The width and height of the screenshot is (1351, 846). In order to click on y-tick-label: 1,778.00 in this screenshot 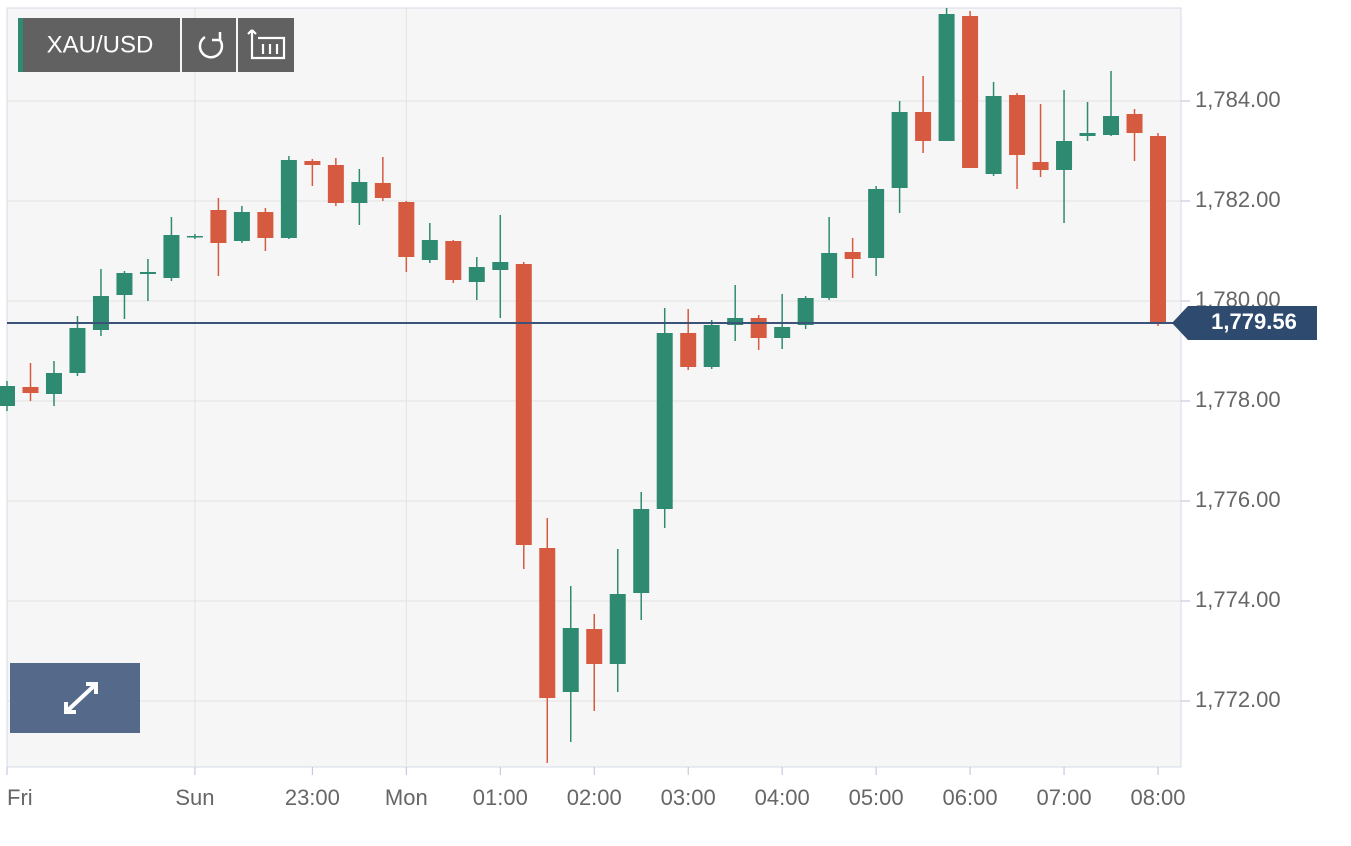, I will do `click(1238, 399)`.